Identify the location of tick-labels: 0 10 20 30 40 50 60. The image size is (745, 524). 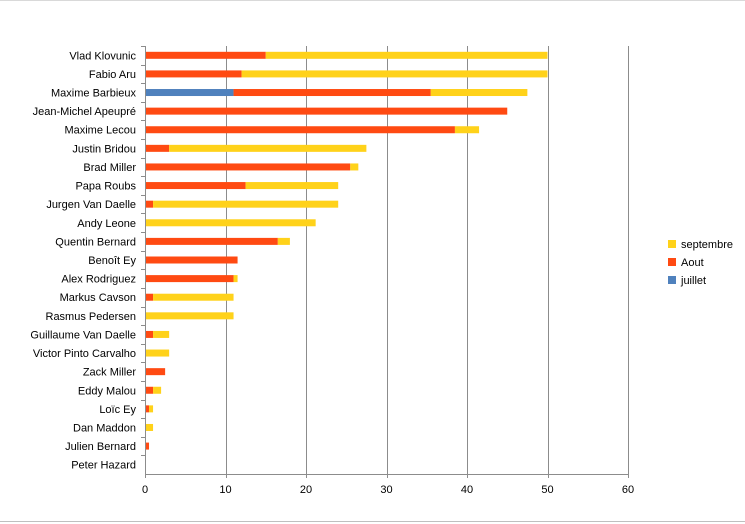
(388, 490).